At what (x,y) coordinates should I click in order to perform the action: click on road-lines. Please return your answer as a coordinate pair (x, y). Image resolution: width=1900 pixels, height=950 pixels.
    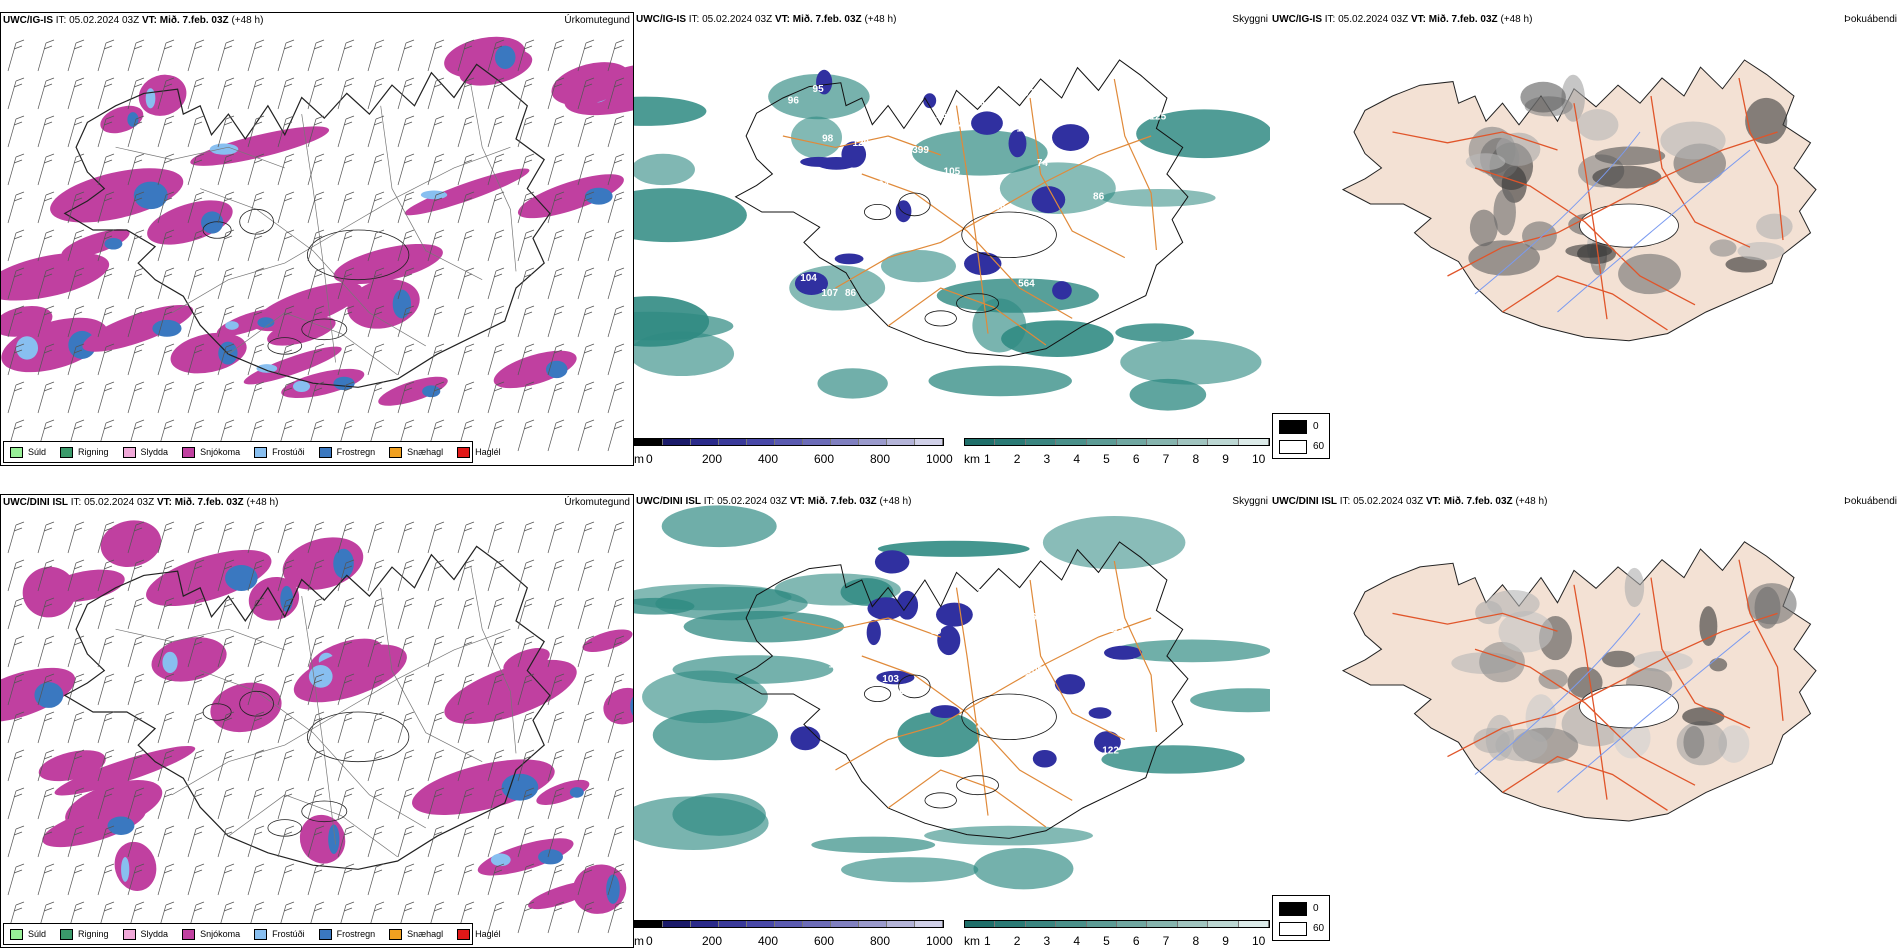
    Looking at the image, I should click on (1588, 204).